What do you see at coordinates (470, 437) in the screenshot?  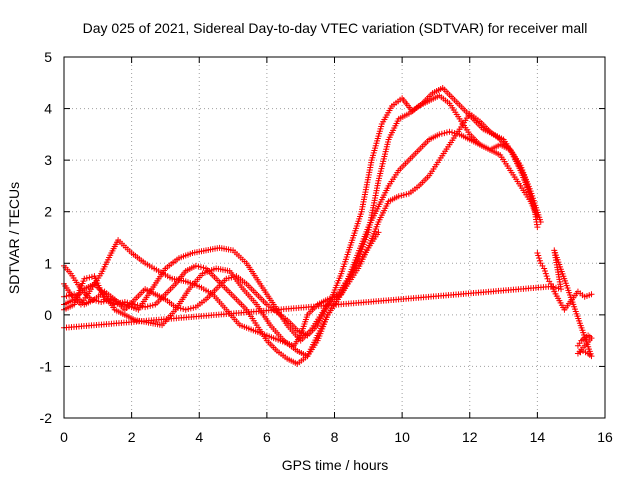 I see `x-tick-label: 12` at bounding box center [470, 437].